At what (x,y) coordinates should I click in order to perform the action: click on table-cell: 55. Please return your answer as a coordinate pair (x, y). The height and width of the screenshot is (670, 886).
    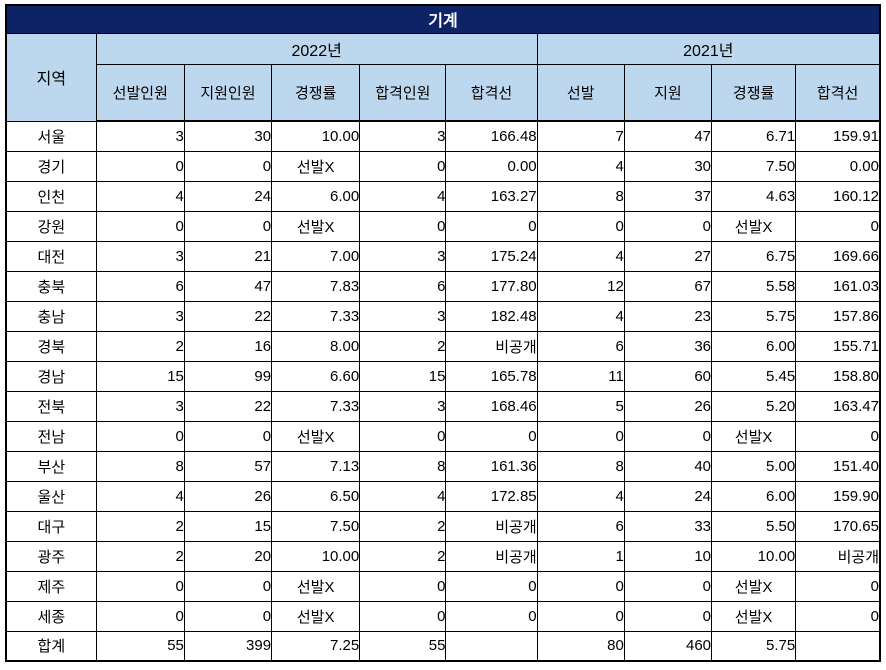
    Looking at the image, I should click on (140, 646).